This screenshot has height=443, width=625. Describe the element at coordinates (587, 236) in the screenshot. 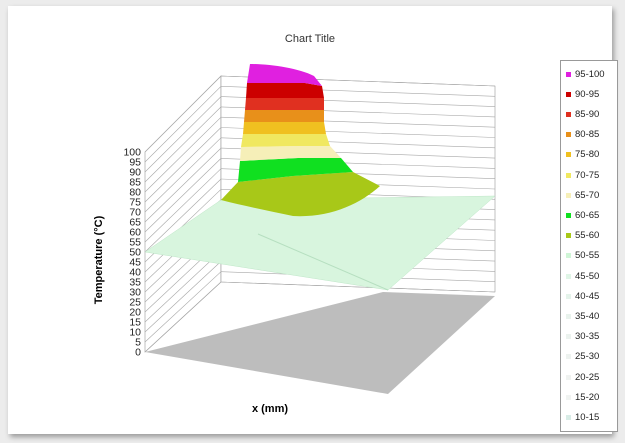

I see `legend-label: 55-60` at that location.